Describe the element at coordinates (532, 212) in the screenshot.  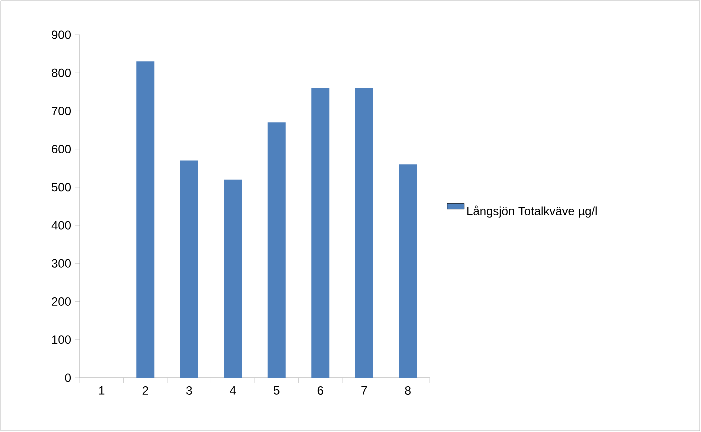
I see `legend-label: Långsjön Totalkväve µg/l` at that location.